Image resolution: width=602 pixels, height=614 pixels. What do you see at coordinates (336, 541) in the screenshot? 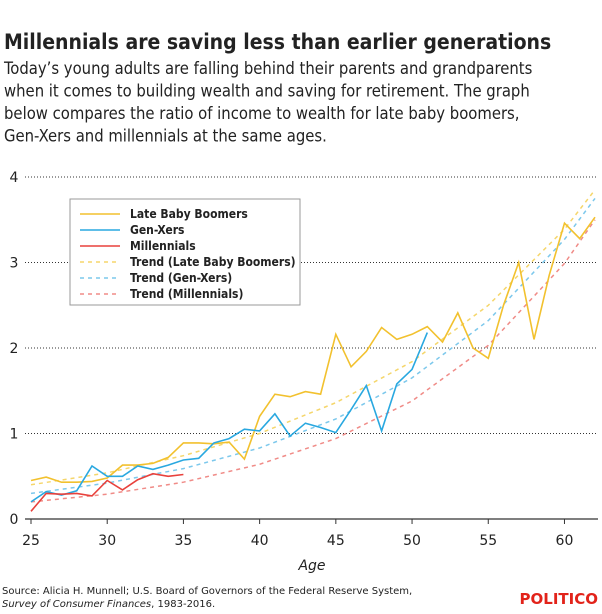
I see `x-tick-label: 45` at bounding box center [336, 541].